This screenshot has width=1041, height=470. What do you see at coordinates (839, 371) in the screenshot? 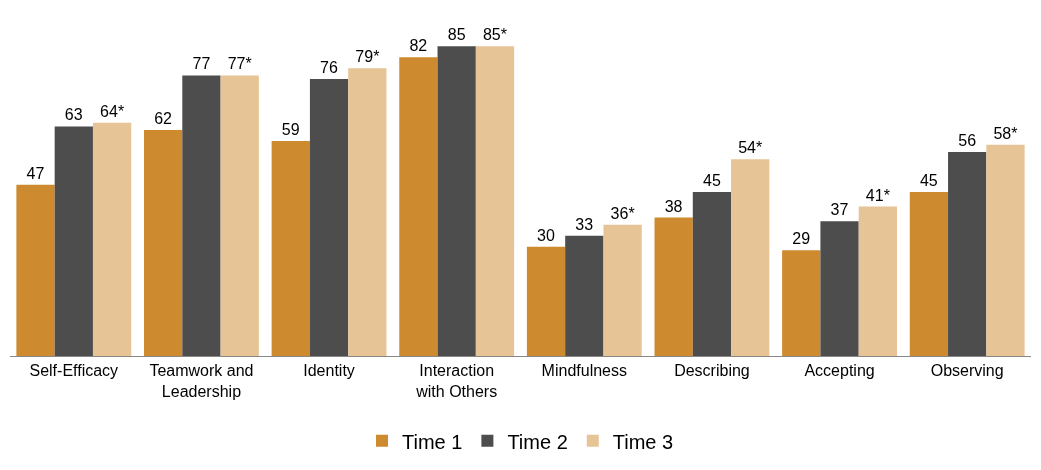
I see `x-tick-label: Accepting` at bounding box center [839, 371].